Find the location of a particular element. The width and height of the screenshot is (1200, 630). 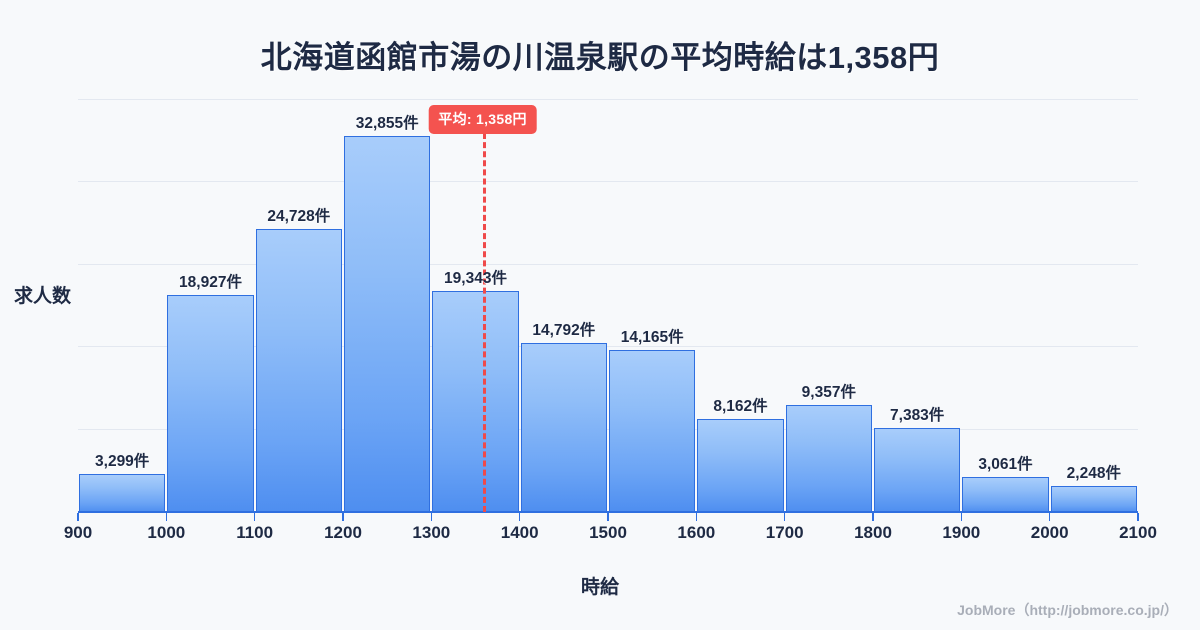

x-tick-label: 1800 is located at coordinates (873, 532).